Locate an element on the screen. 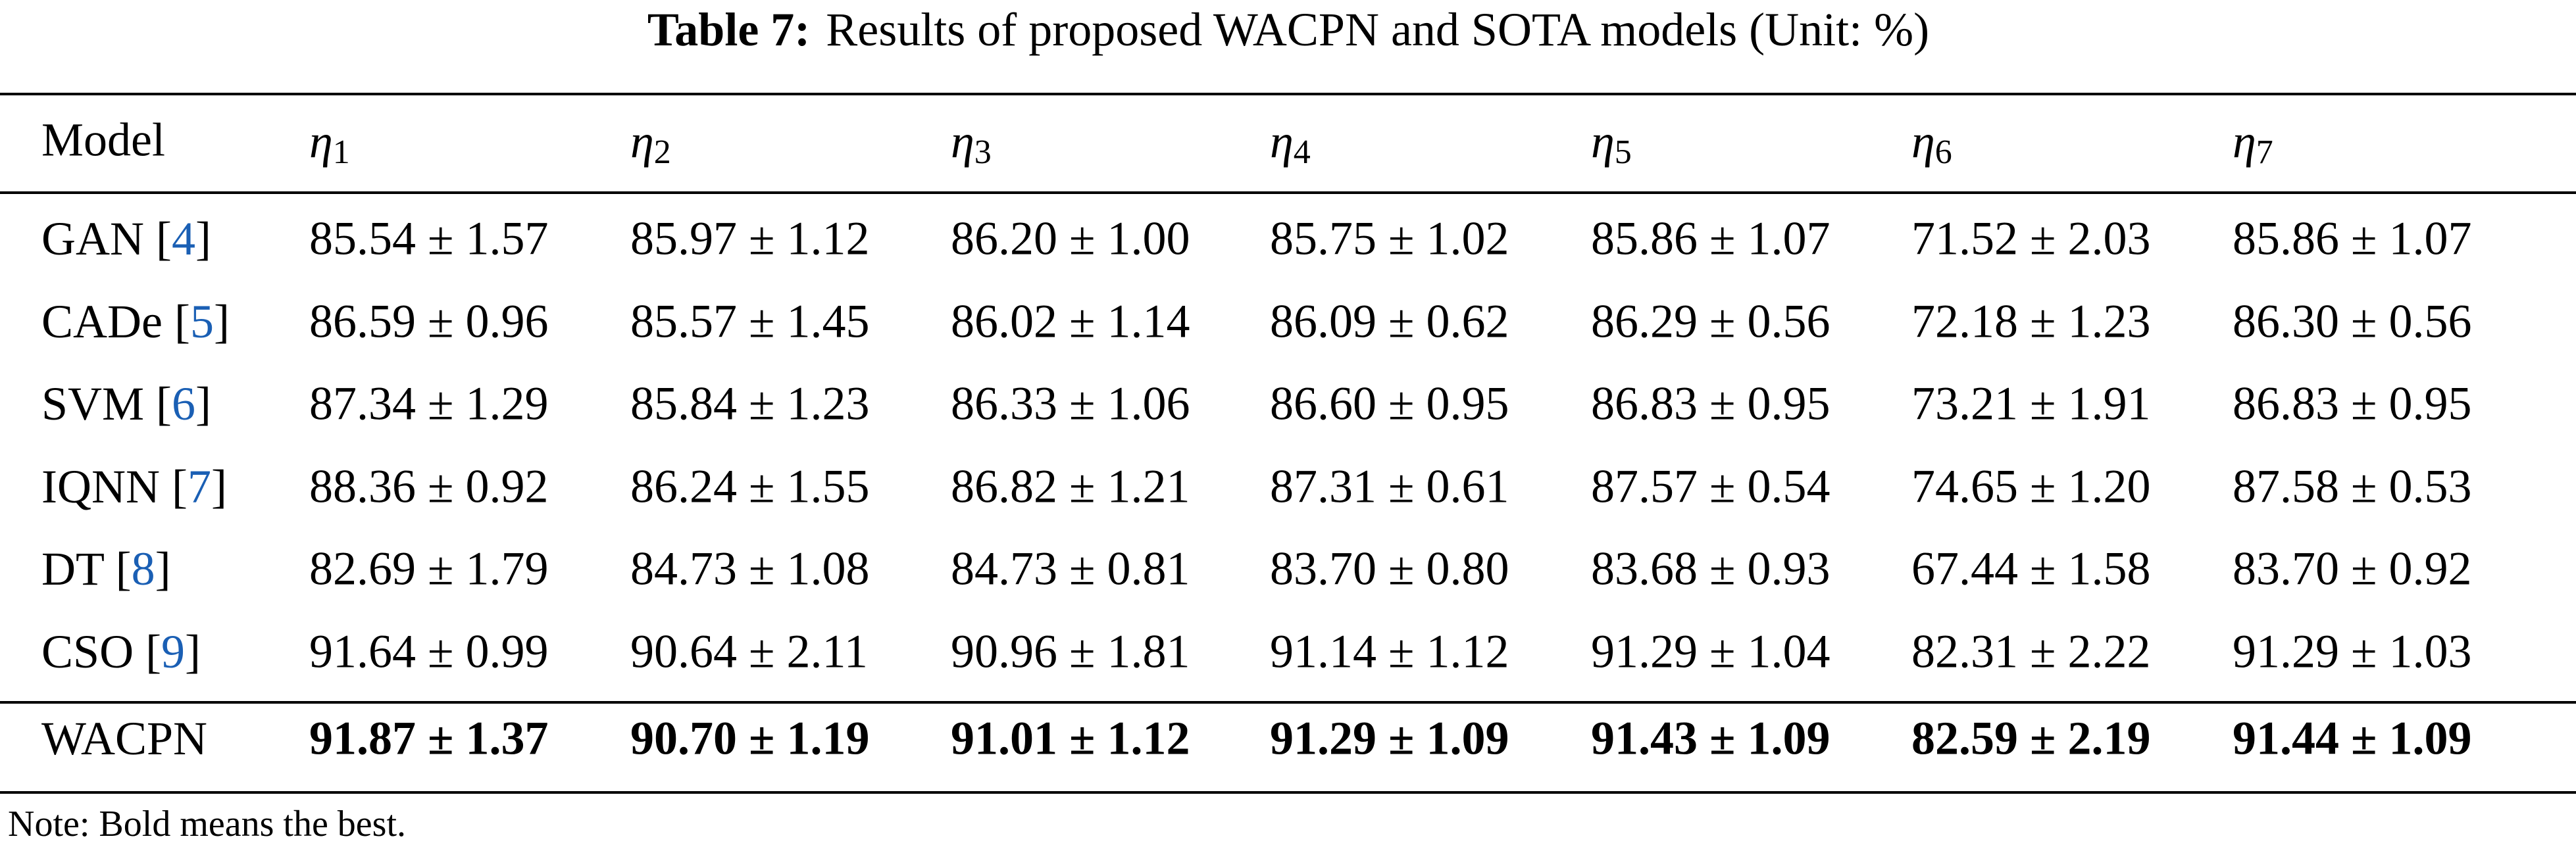  header-cell: η5 is located at coordinates (1612, 143).